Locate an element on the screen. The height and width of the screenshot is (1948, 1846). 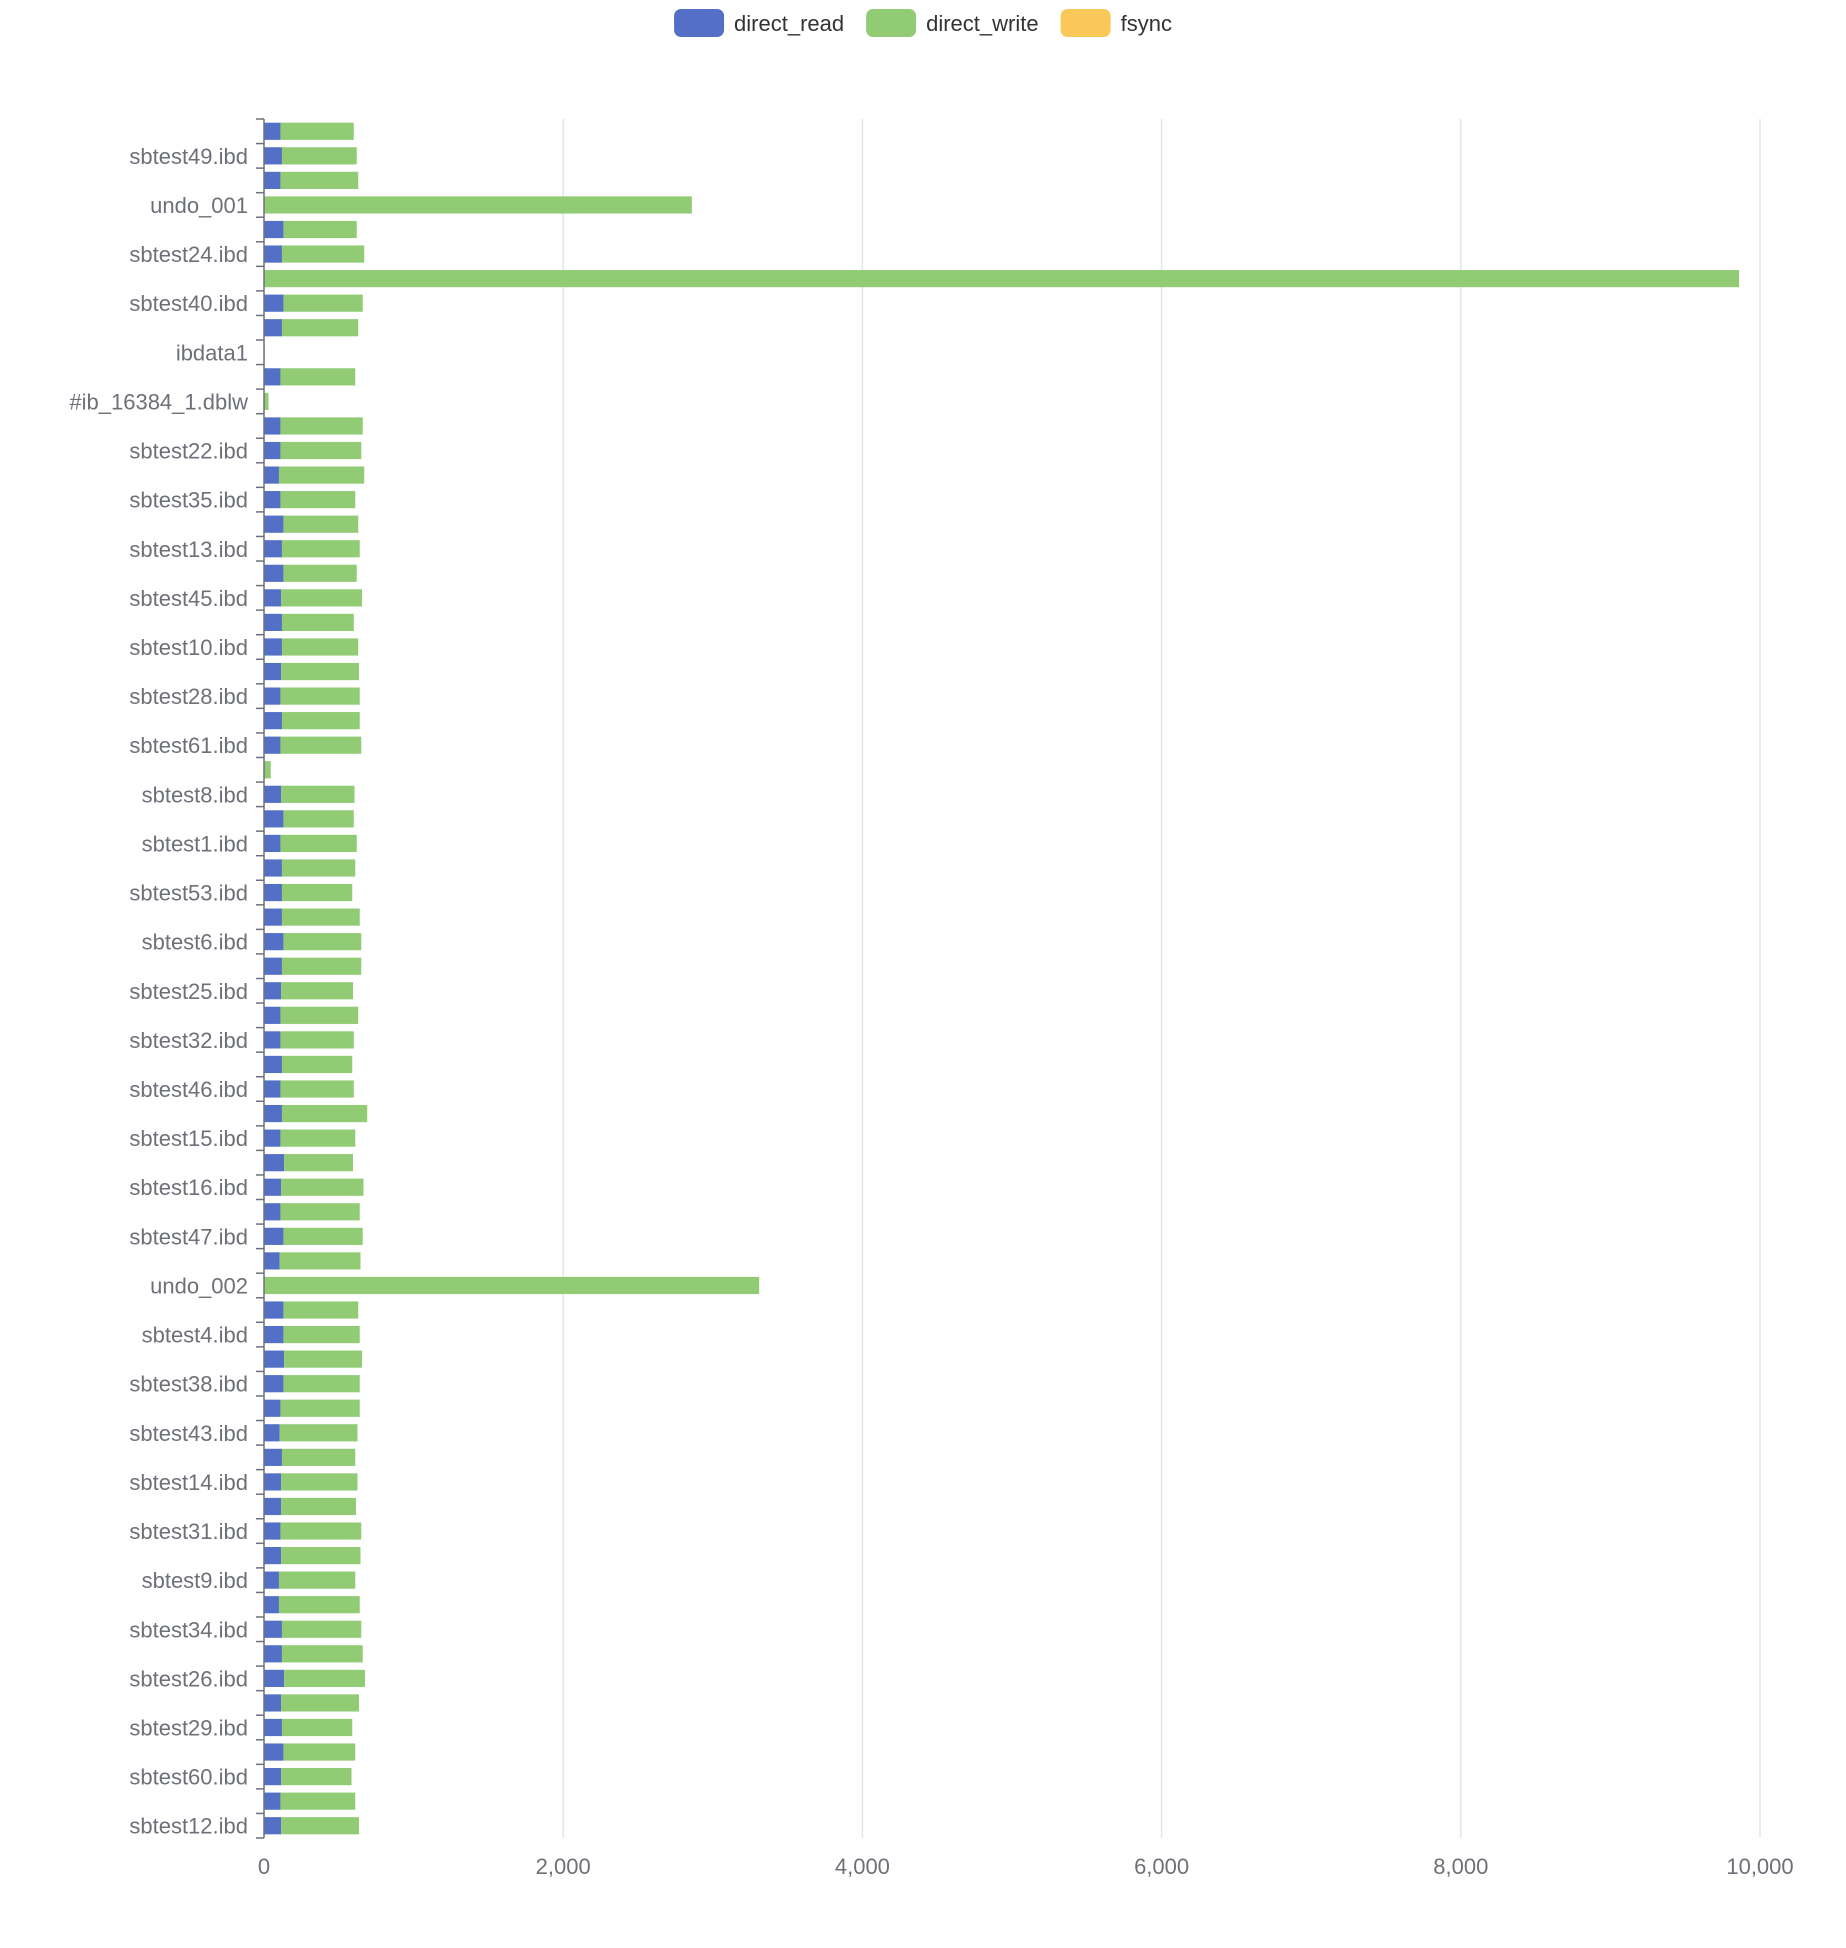
legend-item-fsync: fsync is located at coordinates (1116, 23).